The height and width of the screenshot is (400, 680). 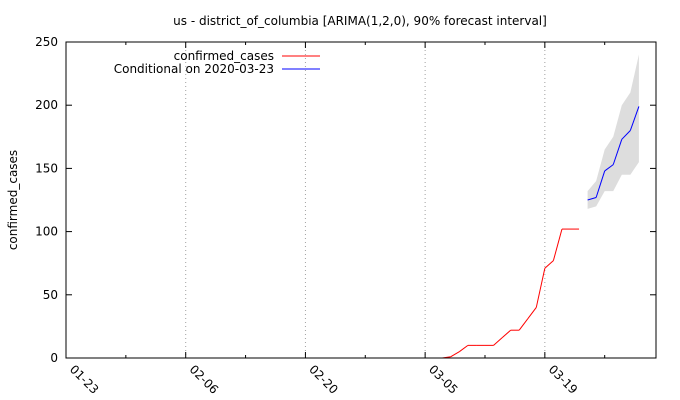 I want to click on y-tick-label: 150, so click(x=46, y=168).